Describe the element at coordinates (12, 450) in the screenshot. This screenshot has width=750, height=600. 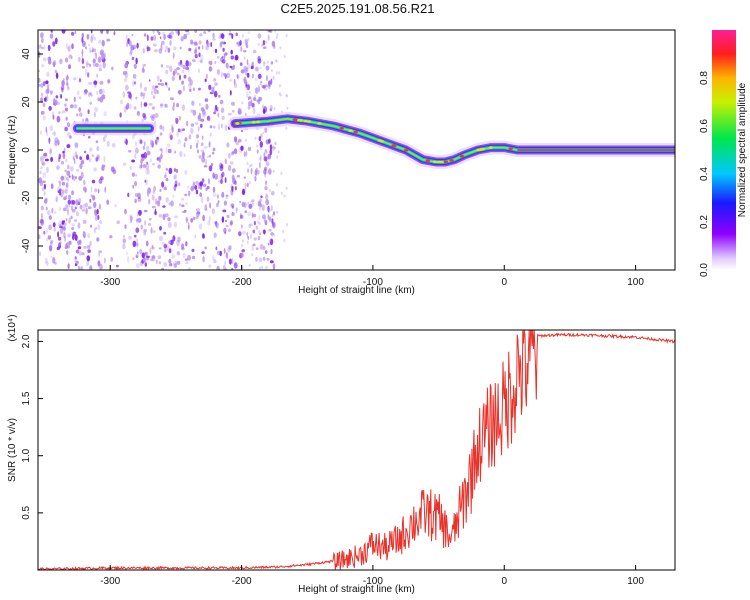
I see `snr-y-axis-label: SNR (10 * v/v)` at that location.